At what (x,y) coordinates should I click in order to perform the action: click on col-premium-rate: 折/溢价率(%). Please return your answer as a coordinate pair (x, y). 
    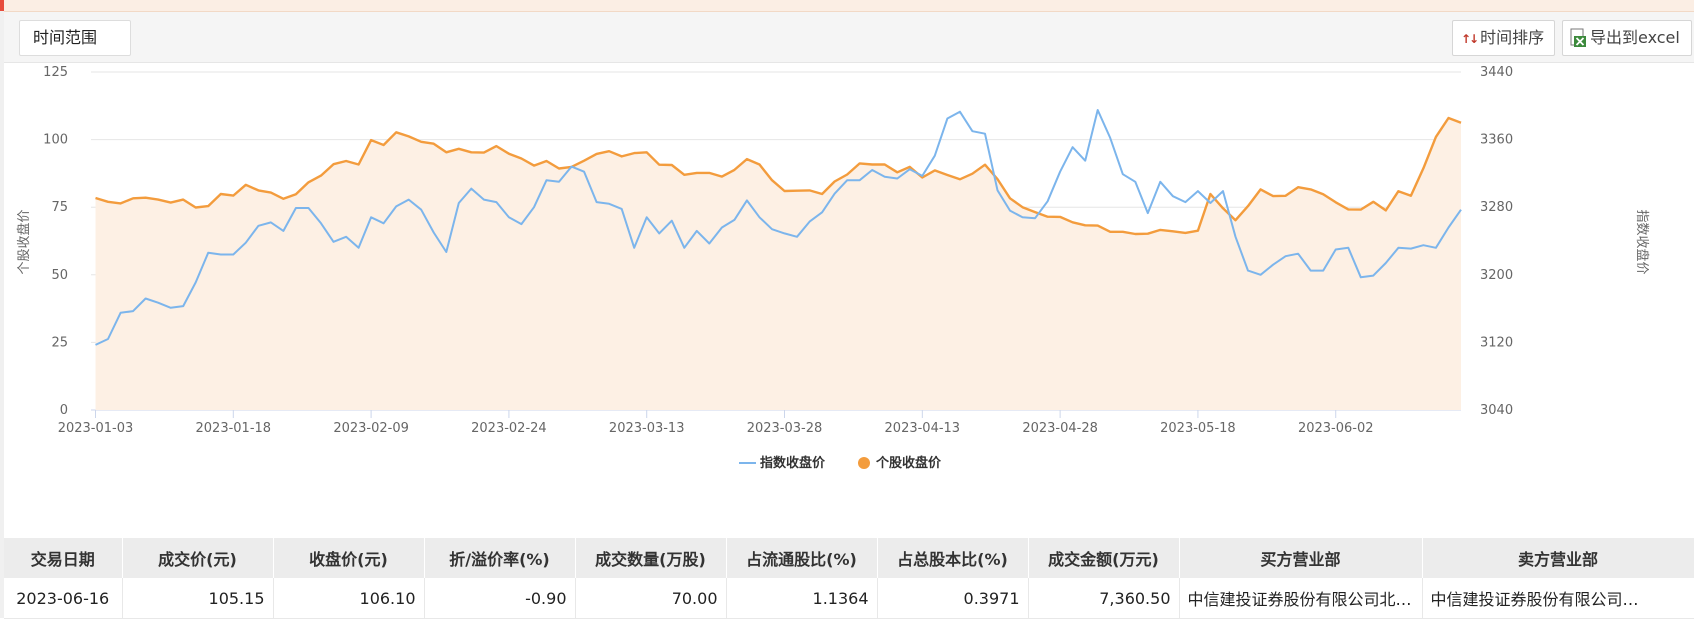
    Looking at the image, I should click on (500, 558).